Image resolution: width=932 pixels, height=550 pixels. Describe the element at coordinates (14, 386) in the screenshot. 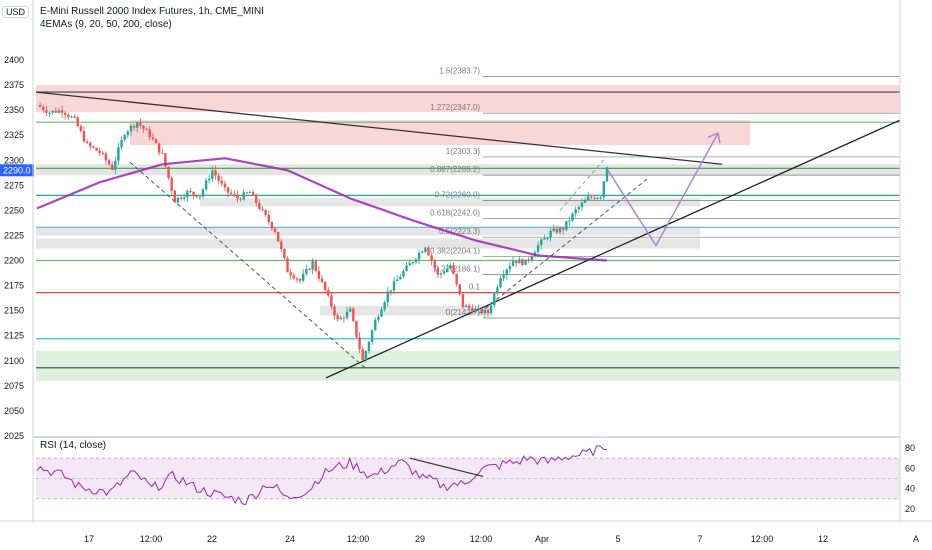

I see `y-tick-label: 2075` at that location.